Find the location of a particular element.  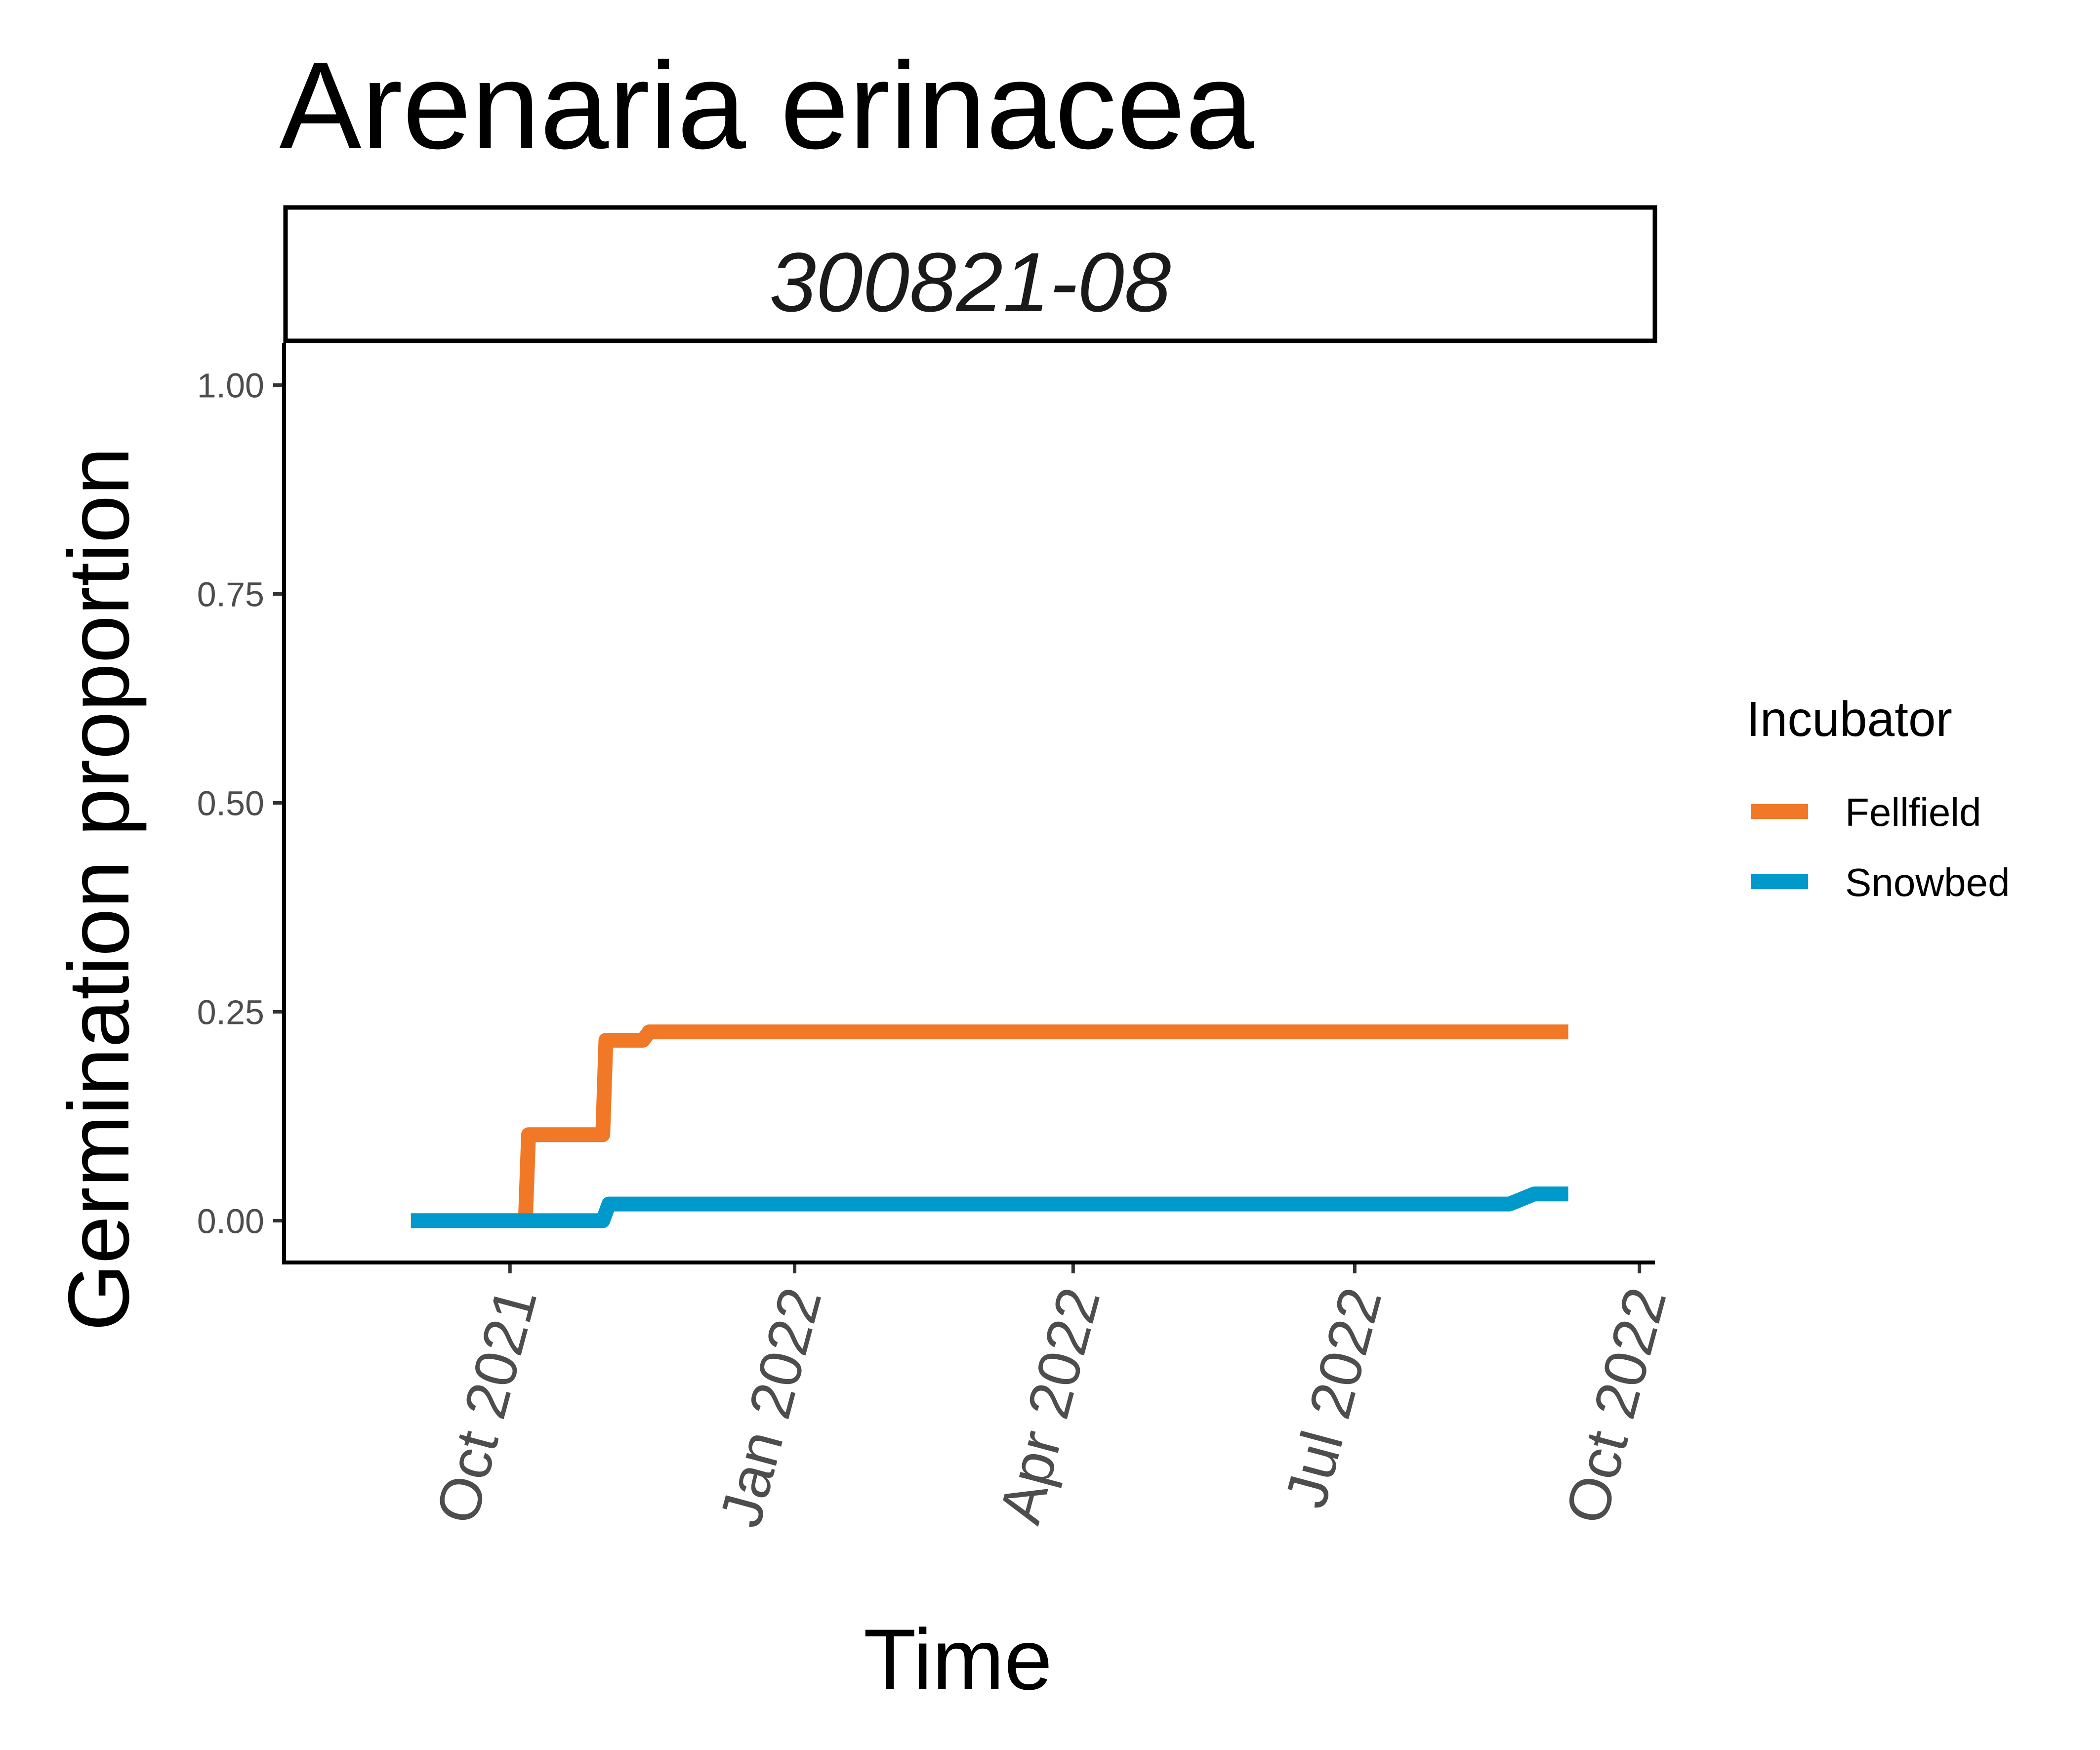

x-tick-label: Jul 2022 is located at coordinates (1334, 1397).